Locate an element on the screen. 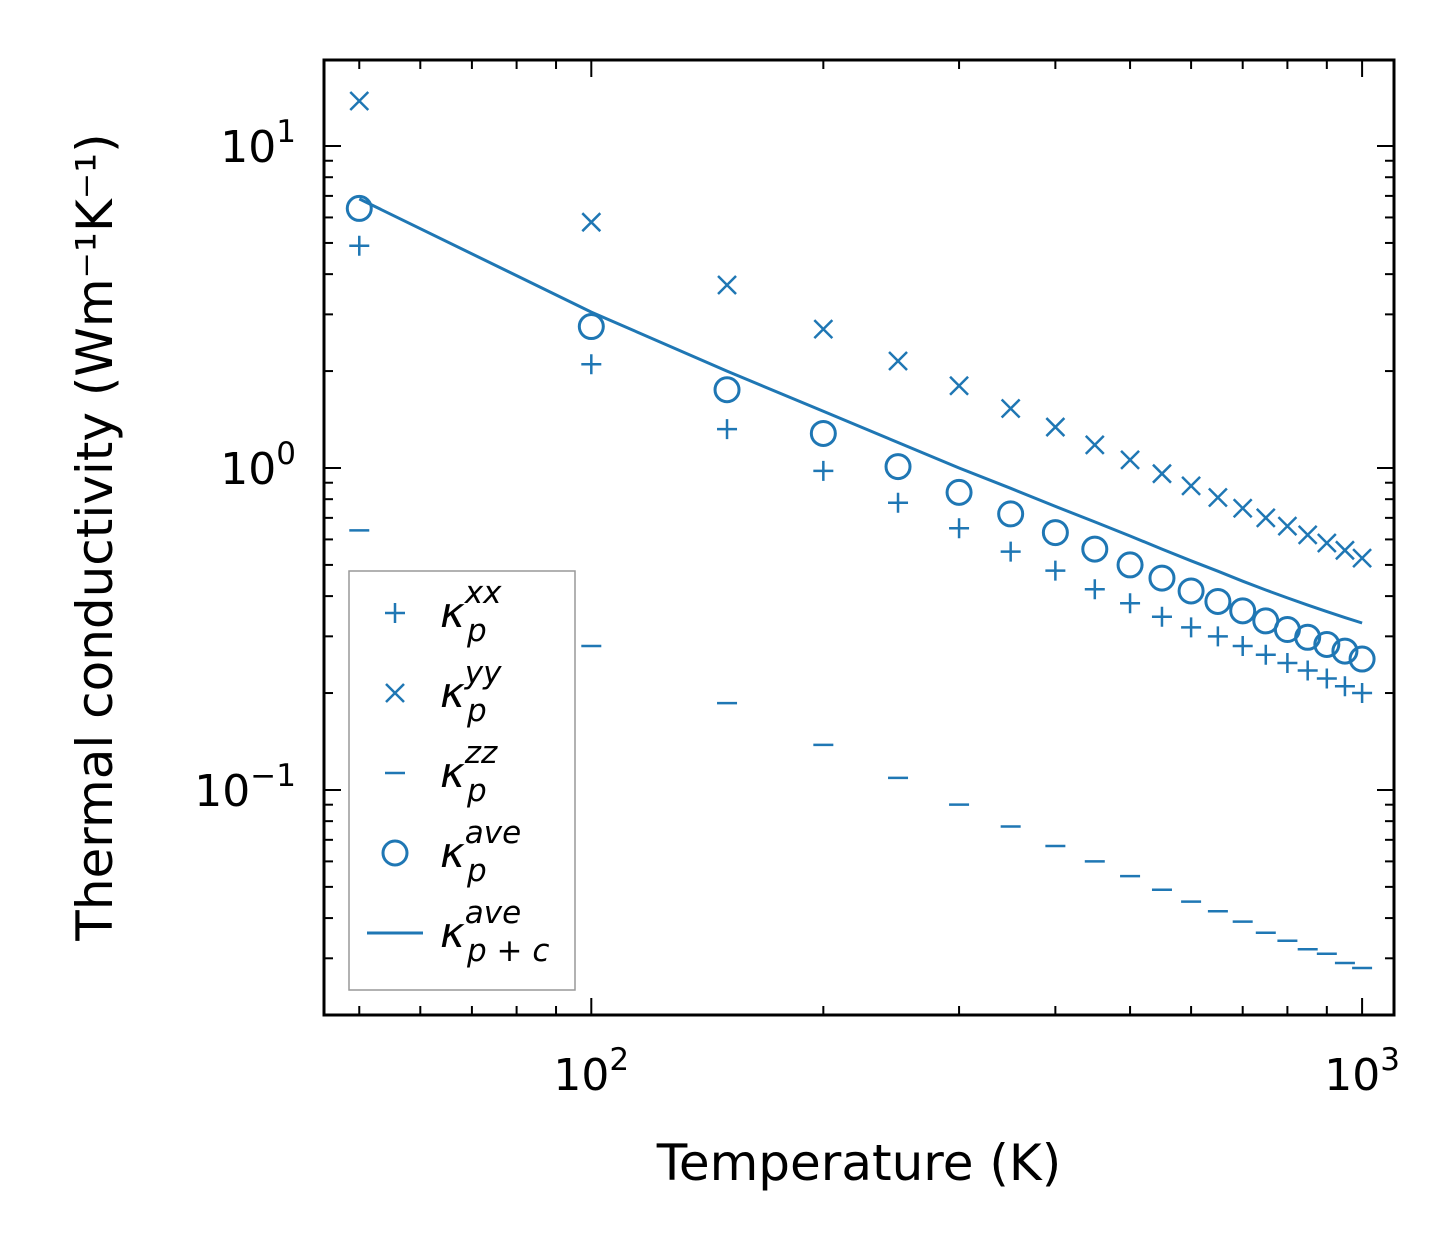 This screenshot has width=1454, height=1254. x-axis-label: Temperature (K) is located at coordinates (858, 1163).